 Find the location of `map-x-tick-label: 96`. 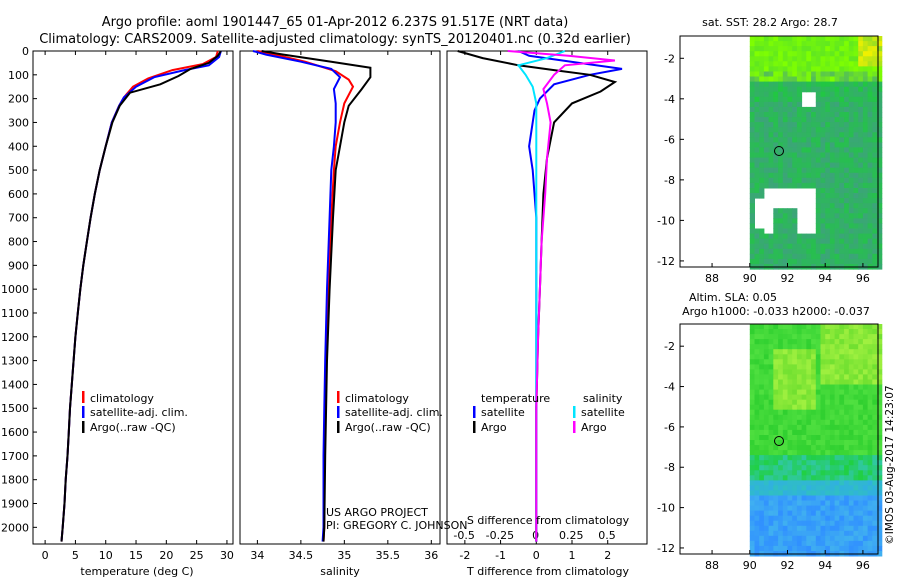

map-x-tick-label: 96 is located at coordinates (863, 278).